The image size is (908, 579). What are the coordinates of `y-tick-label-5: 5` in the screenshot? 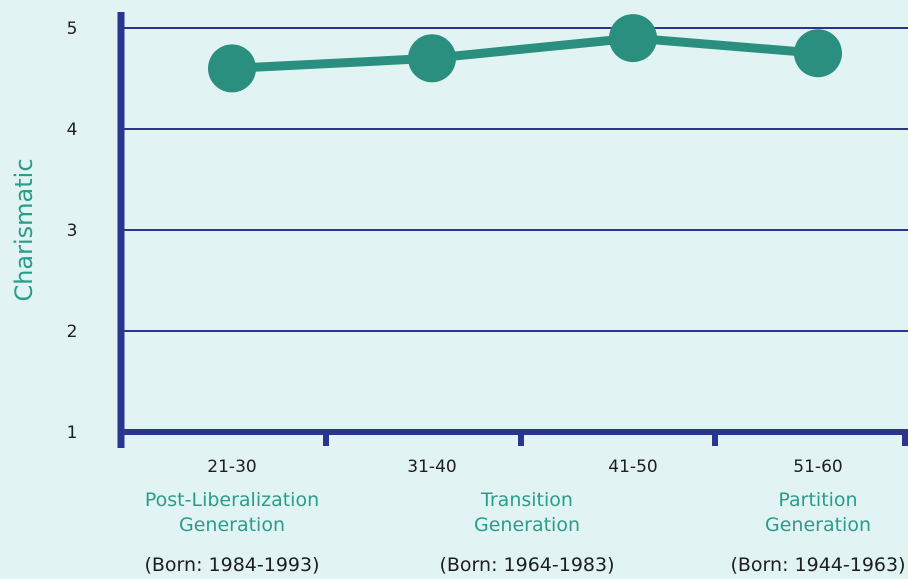 It's located at (72, 29).